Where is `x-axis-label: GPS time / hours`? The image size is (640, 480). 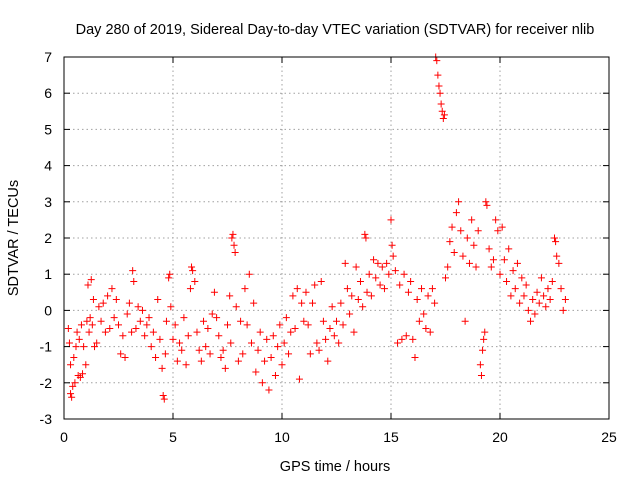 x-axis-label: GPS time / hours is located at coordinates (335, 467).